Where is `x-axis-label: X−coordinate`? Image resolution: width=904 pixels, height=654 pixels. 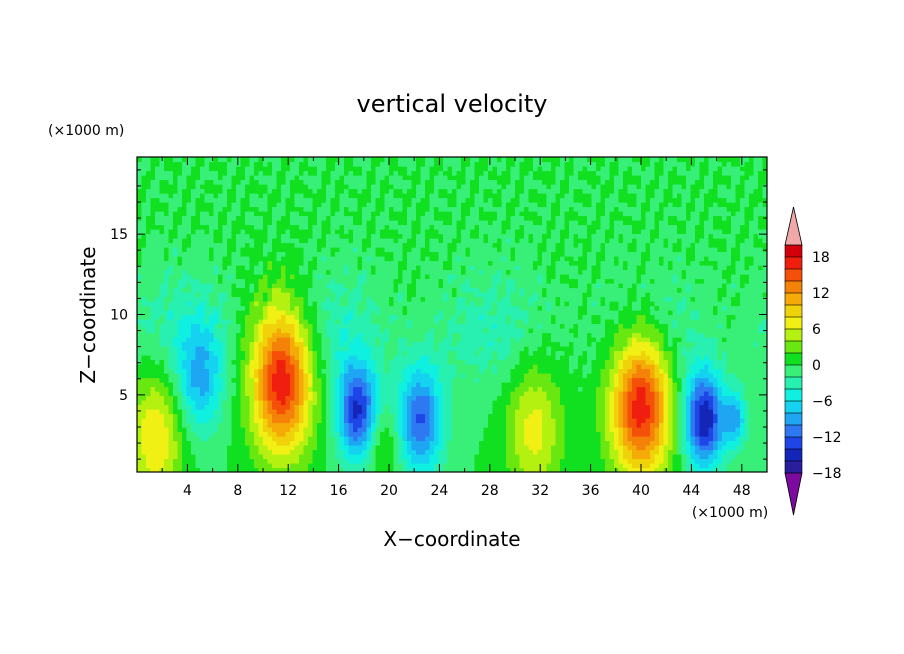
x-axis-label: X−coordinate is located at coordinates (451, 539).